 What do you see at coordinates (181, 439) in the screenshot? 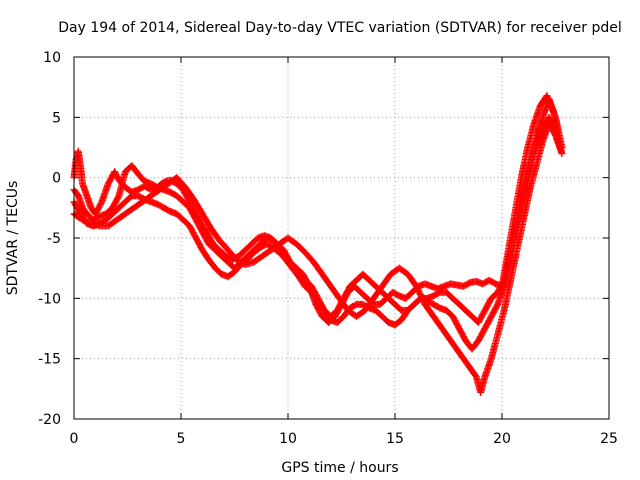
I see `x-tick-label: 5` at bounding box center [181, 439].